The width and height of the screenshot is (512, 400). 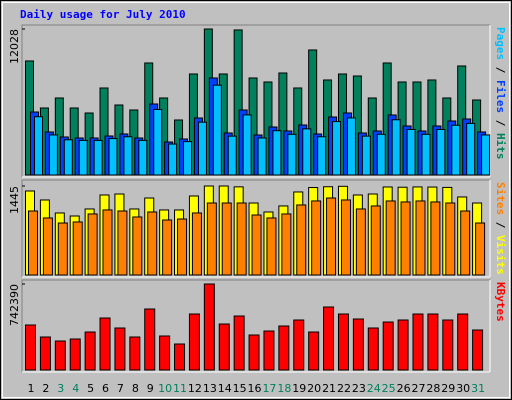 What do you see at coordinates (105, 388) in the screenshot?
I see `x-tick-label: 6` at bounding box center [105, 388].